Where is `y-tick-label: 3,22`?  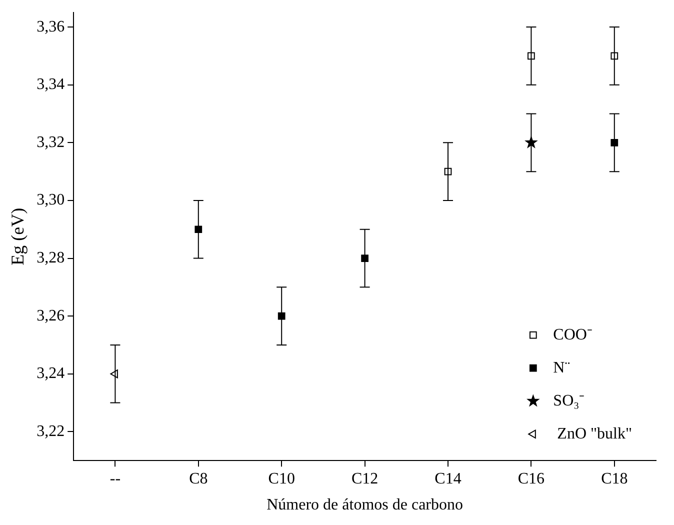
y-tick-label: 3,22 is located at coordinates (50, 431).